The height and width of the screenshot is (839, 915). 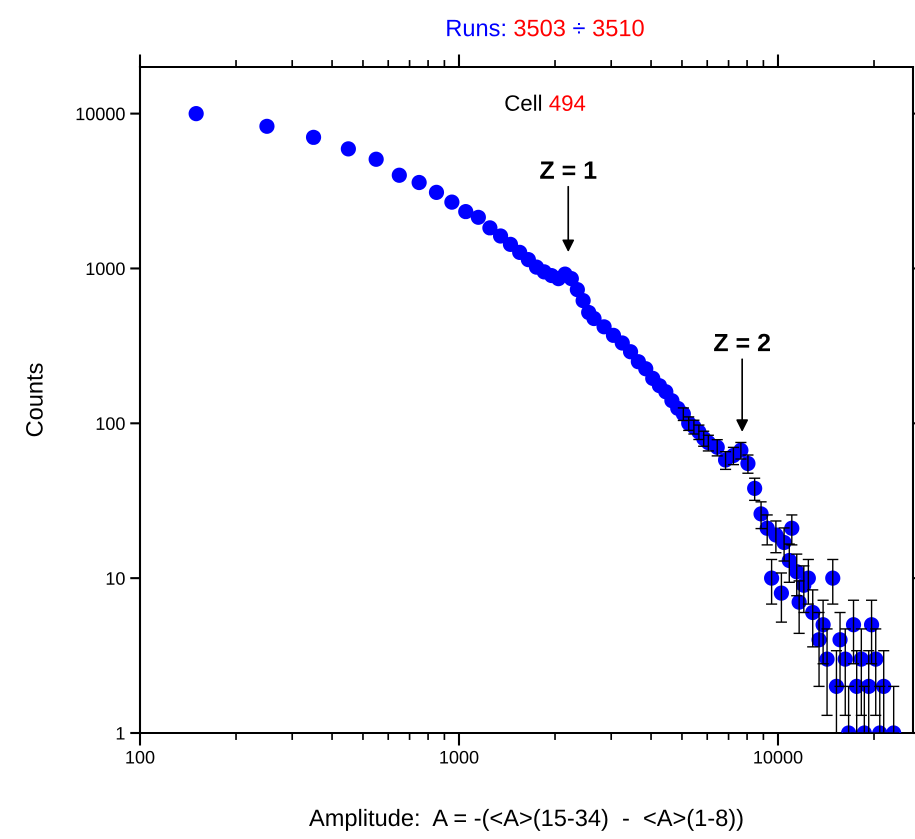 I want to click on y-axis-title: Counts, so click(x=34, y=399).